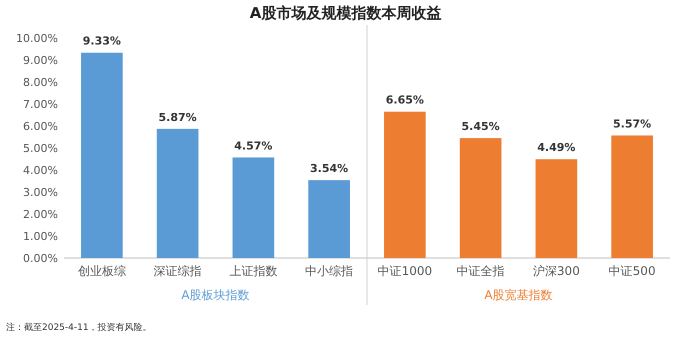  Describe the element at coordinates (632, 123) in the screenshot. I see `data-label: 5.57%` at that location.